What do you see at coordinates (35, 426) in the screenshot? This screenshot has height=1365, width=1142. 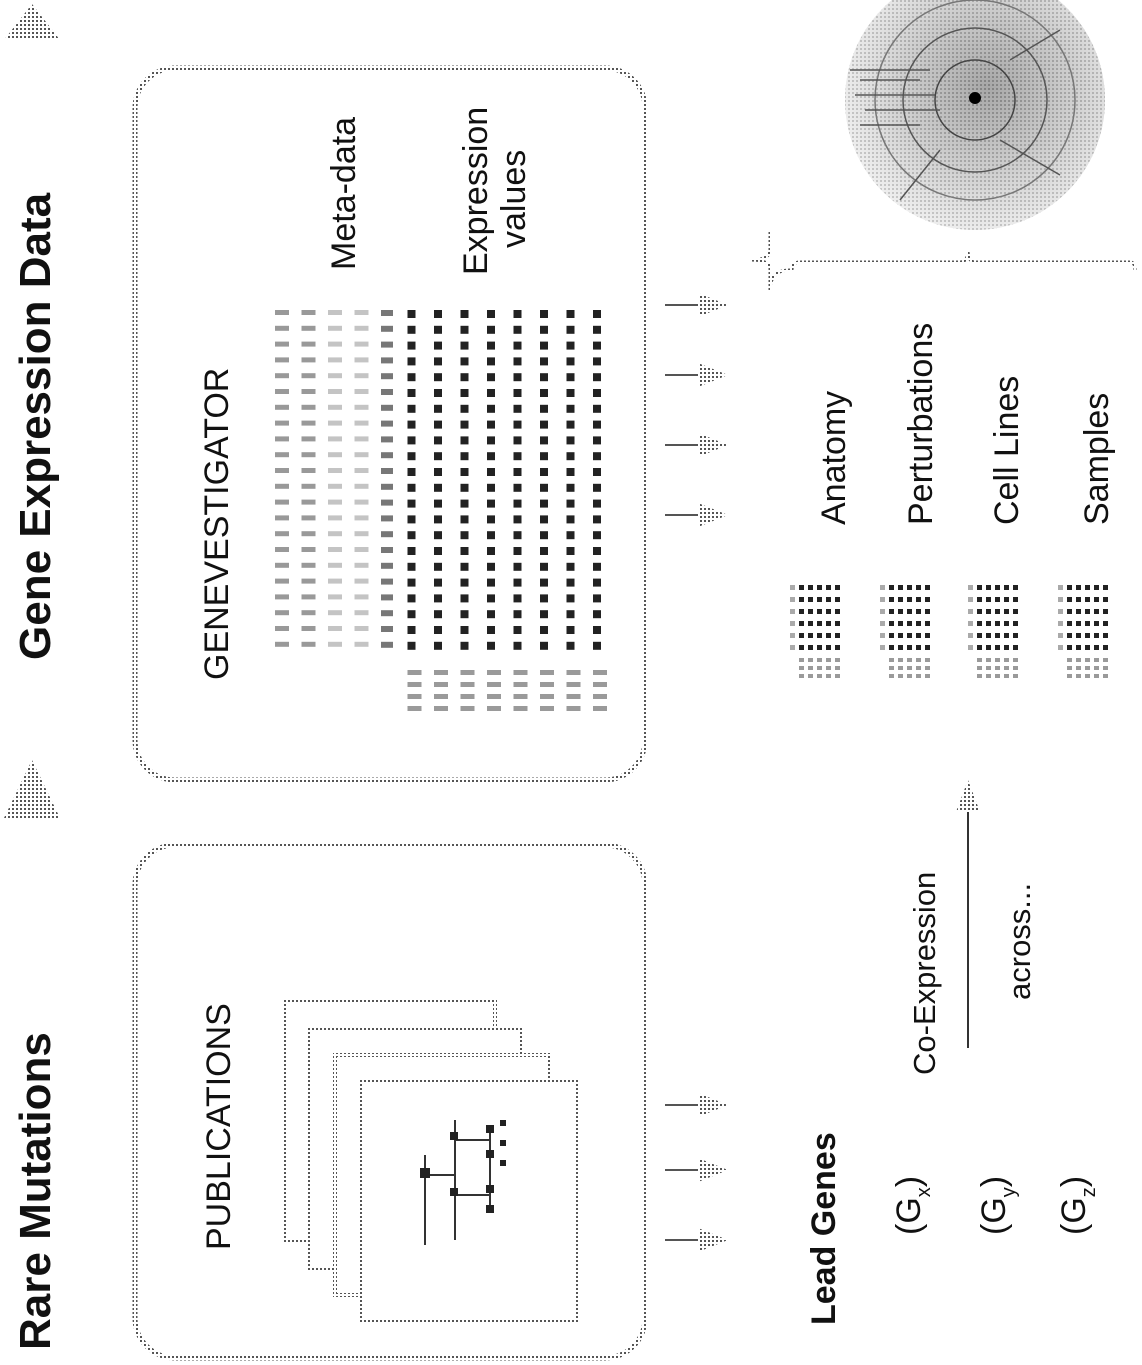 I see `gene-expression-data-heading: Gene Expression Data` at bounding box center [35, 426].